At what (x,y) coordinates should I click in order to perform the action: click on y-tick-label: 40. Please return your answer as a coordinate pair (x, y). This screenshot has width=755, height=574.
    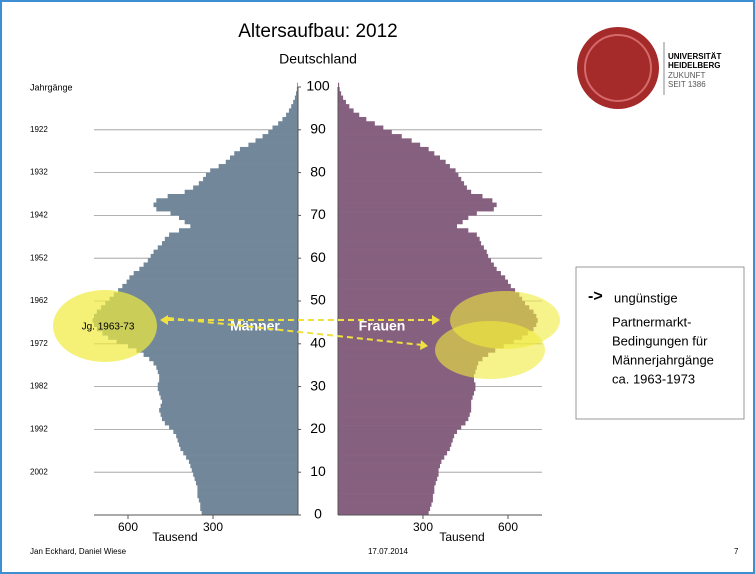
    Looking at the image, I should click on (318, 343).